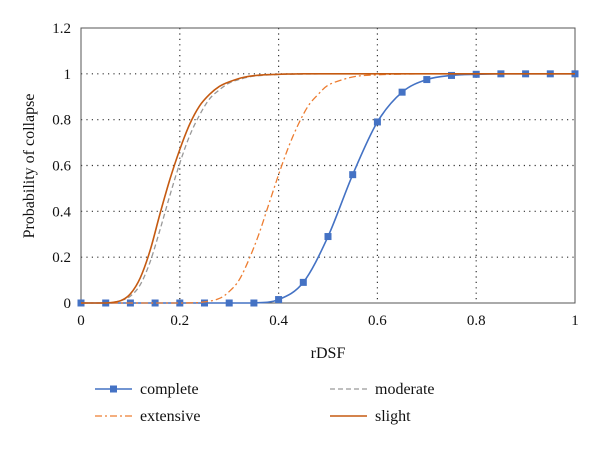 The width and height of the screenshot is (600, 450). What do you see at coordinates (61, 212) in the screenshot?
I see `y-tick-label: 0.4` at bounding box center [61, 212].